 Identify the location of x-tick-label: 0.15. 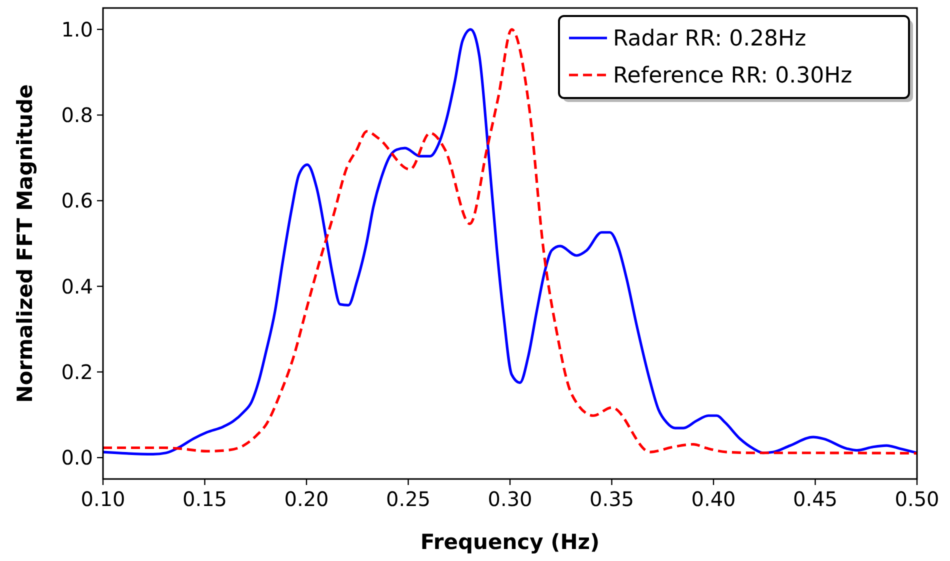
(205, 499).